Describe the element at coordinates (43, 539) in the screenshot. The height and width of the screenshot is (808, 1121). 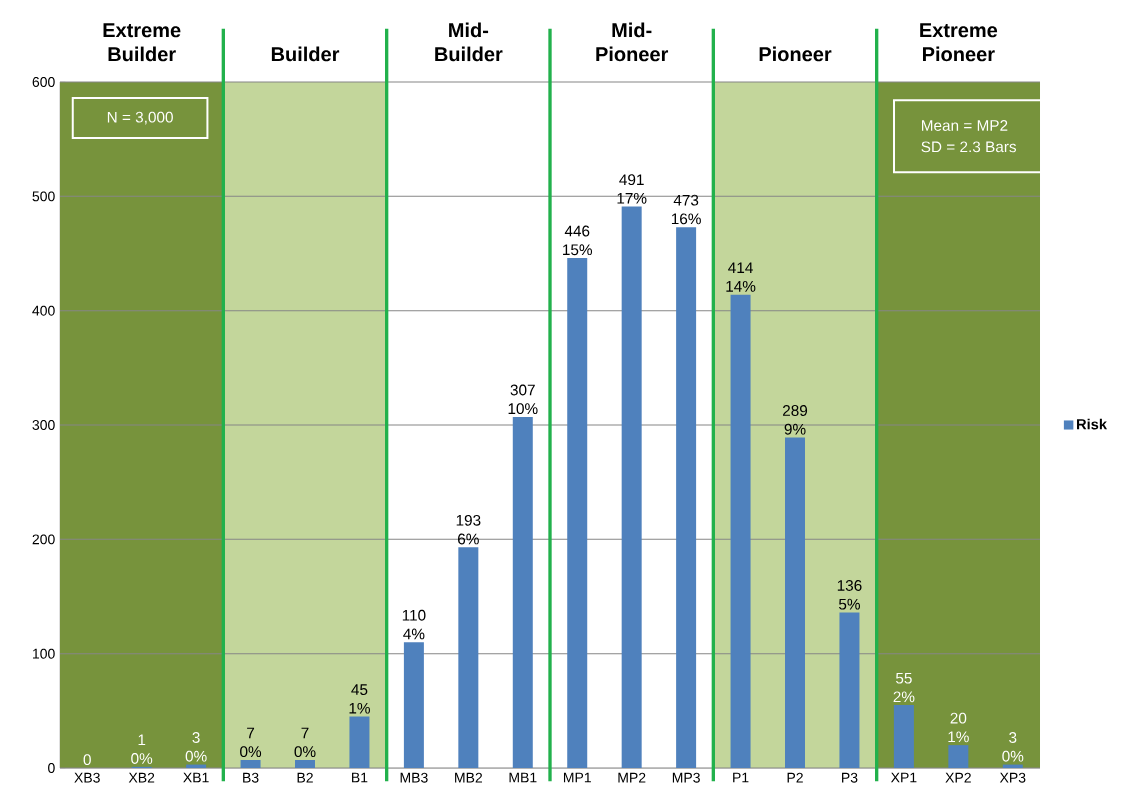
I see `y-tick-label: 200` at that location.